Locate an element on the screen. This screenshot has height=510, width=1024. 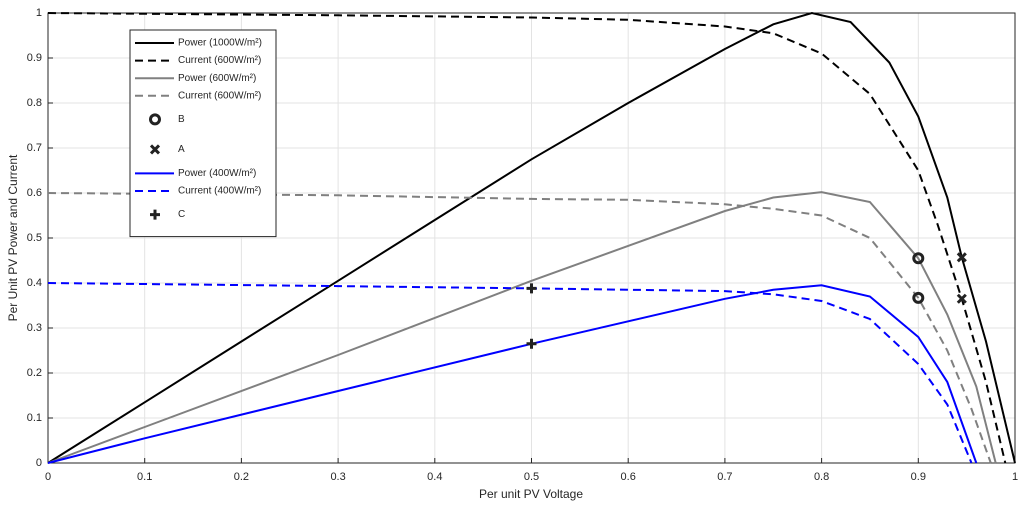
legend-box is located at coordinates (203, 133).